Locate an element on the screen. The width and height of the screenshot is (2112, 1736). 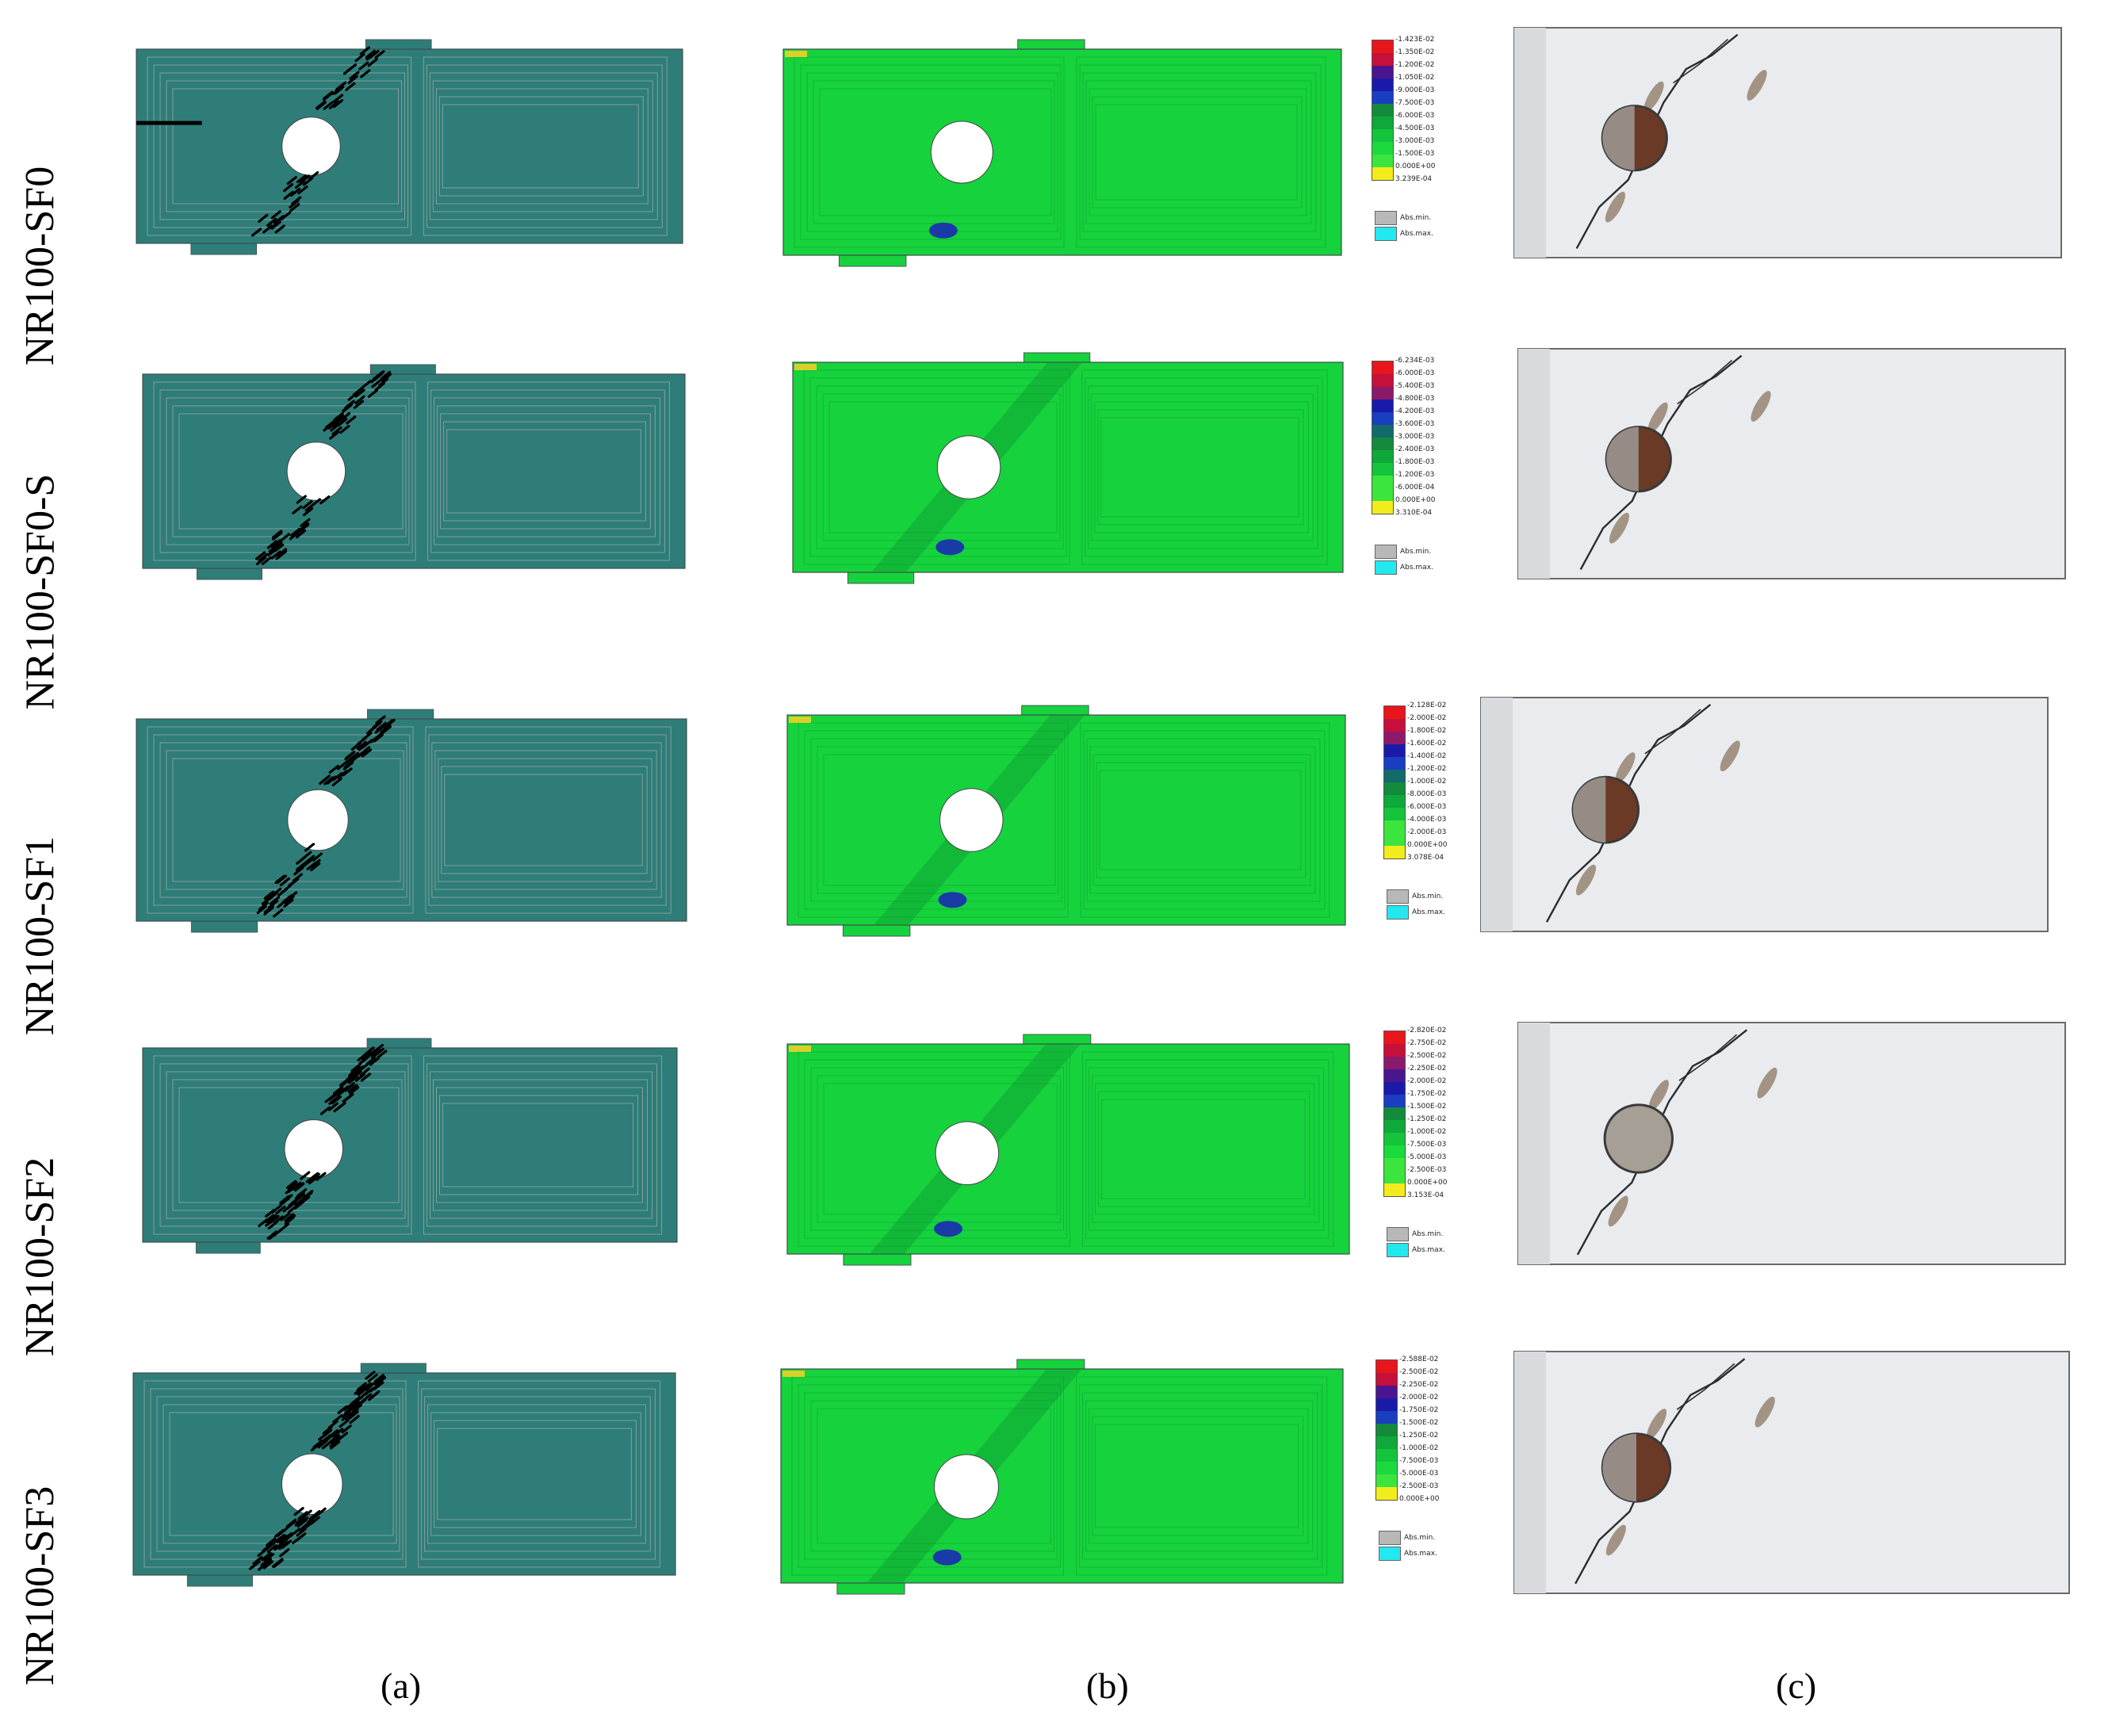
legend-tick-label: -2.000E-02 is located at coordinates (1427, 718).